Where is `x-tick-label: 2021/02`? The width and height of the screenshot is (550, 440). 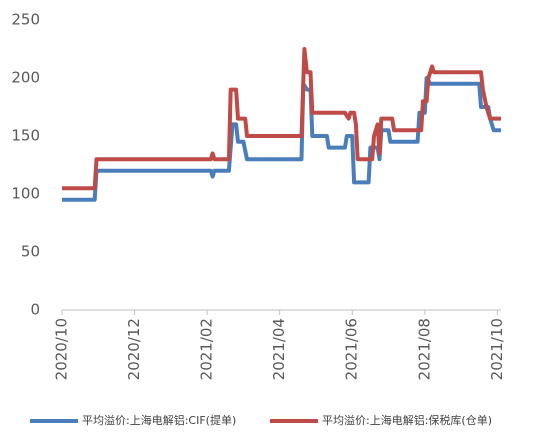 x-tick-label: 2021/02 is located at coordinates (207, 349).